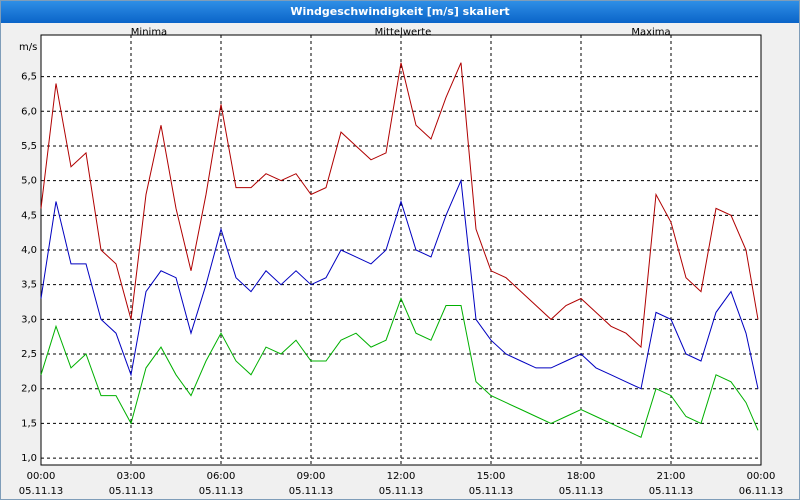 The height and width of the screenshot is (500, 800). I want to click on y-tick-label: 2,5, so click(29, 354).